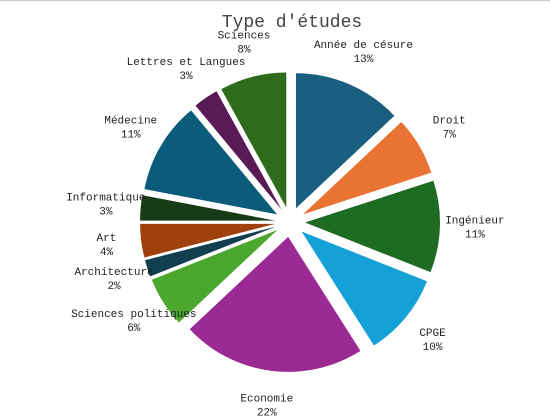  What do you see at coordinates (133, 315) in the screenshot?
I see `slice-label: Sciences politiques` at bounding box center [133, 315].